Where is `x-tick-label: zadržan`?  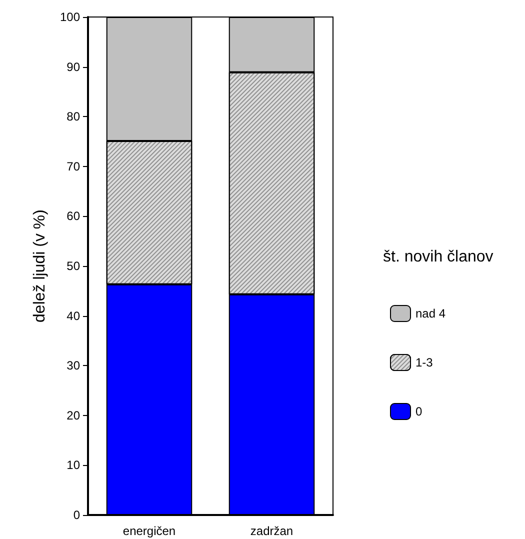
x-tick-label: zadržan is located at coordinates (272, 531).